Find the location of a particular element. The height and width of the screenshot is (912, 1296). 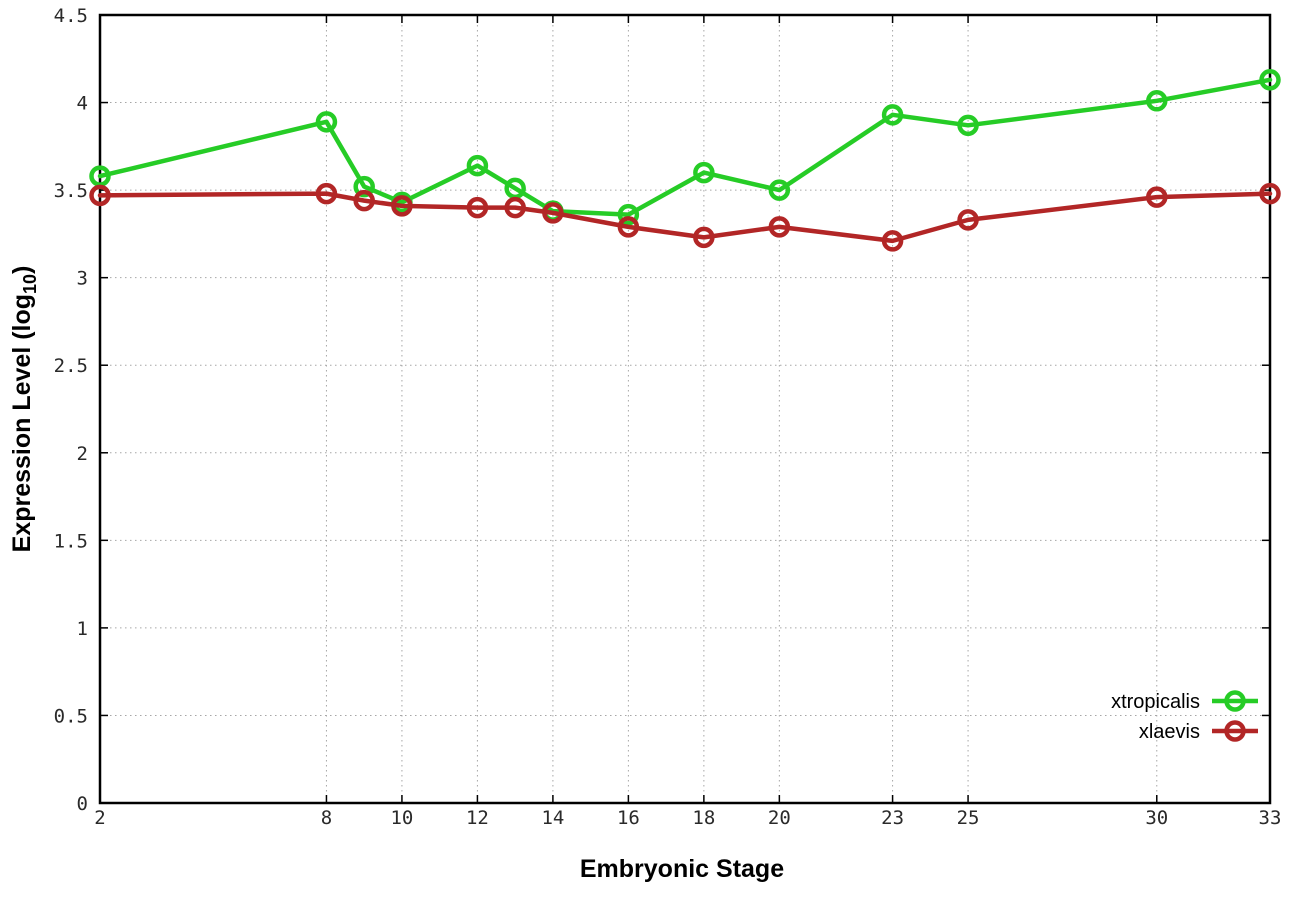

y-tick-label: 3.5 is located at coordinates (71, 191).